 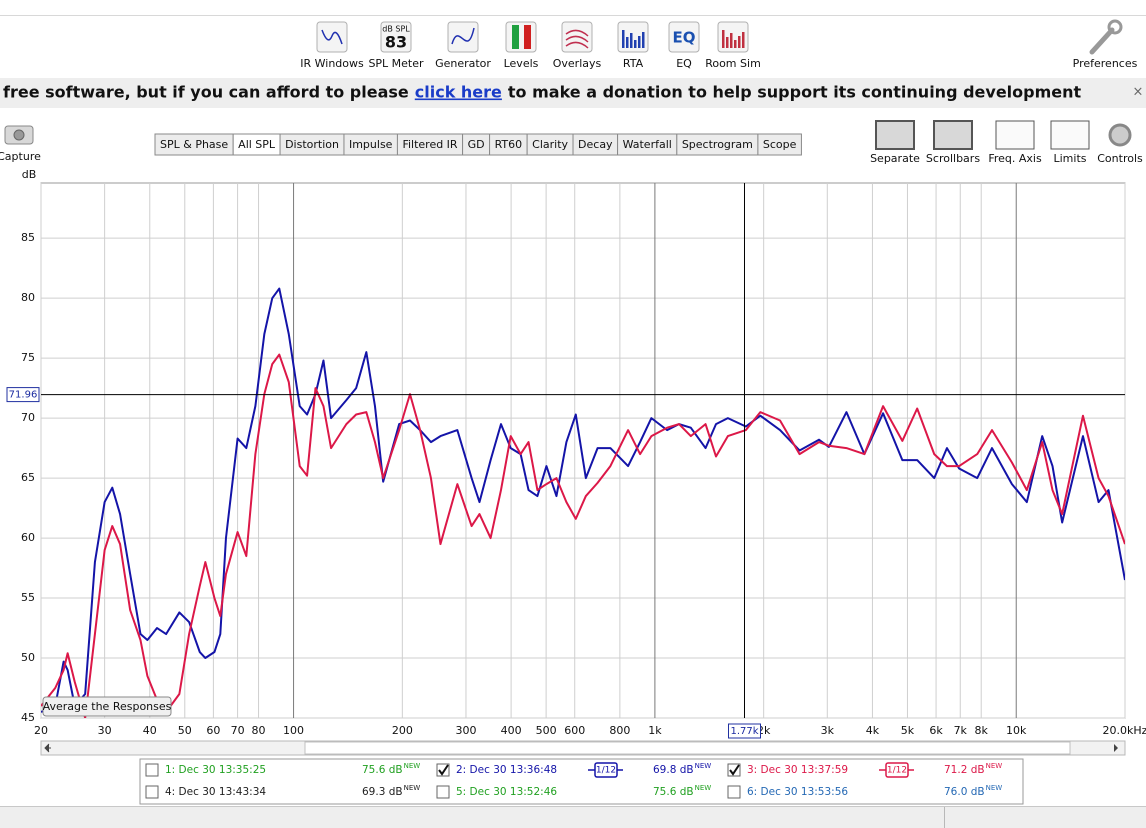 What do you see at coordinates (744, 731) in the screenshot?
I see `cursor-x-box` at bounding box center [744, 731].